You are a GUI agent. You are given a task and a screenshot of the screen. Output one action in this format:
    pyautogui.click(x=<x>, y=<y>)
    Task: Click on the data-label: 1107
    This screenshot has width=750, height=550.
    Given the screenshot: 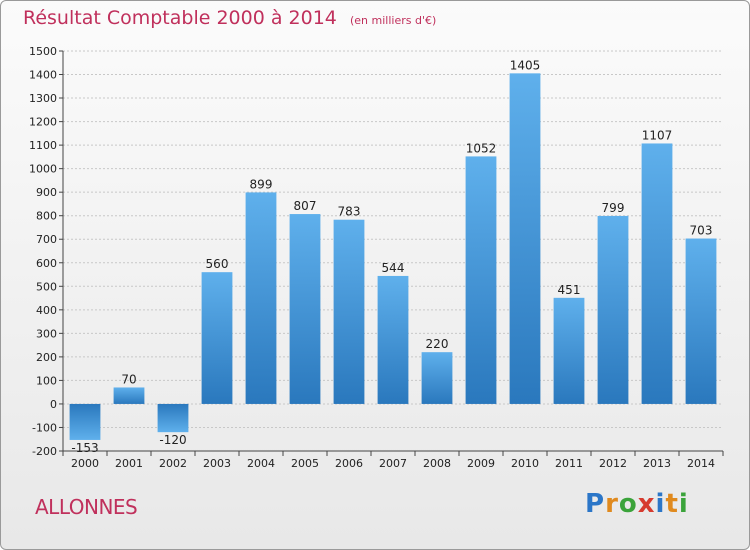 What is the action you would take?
    pyautogui.click(x=657, y=135)
    